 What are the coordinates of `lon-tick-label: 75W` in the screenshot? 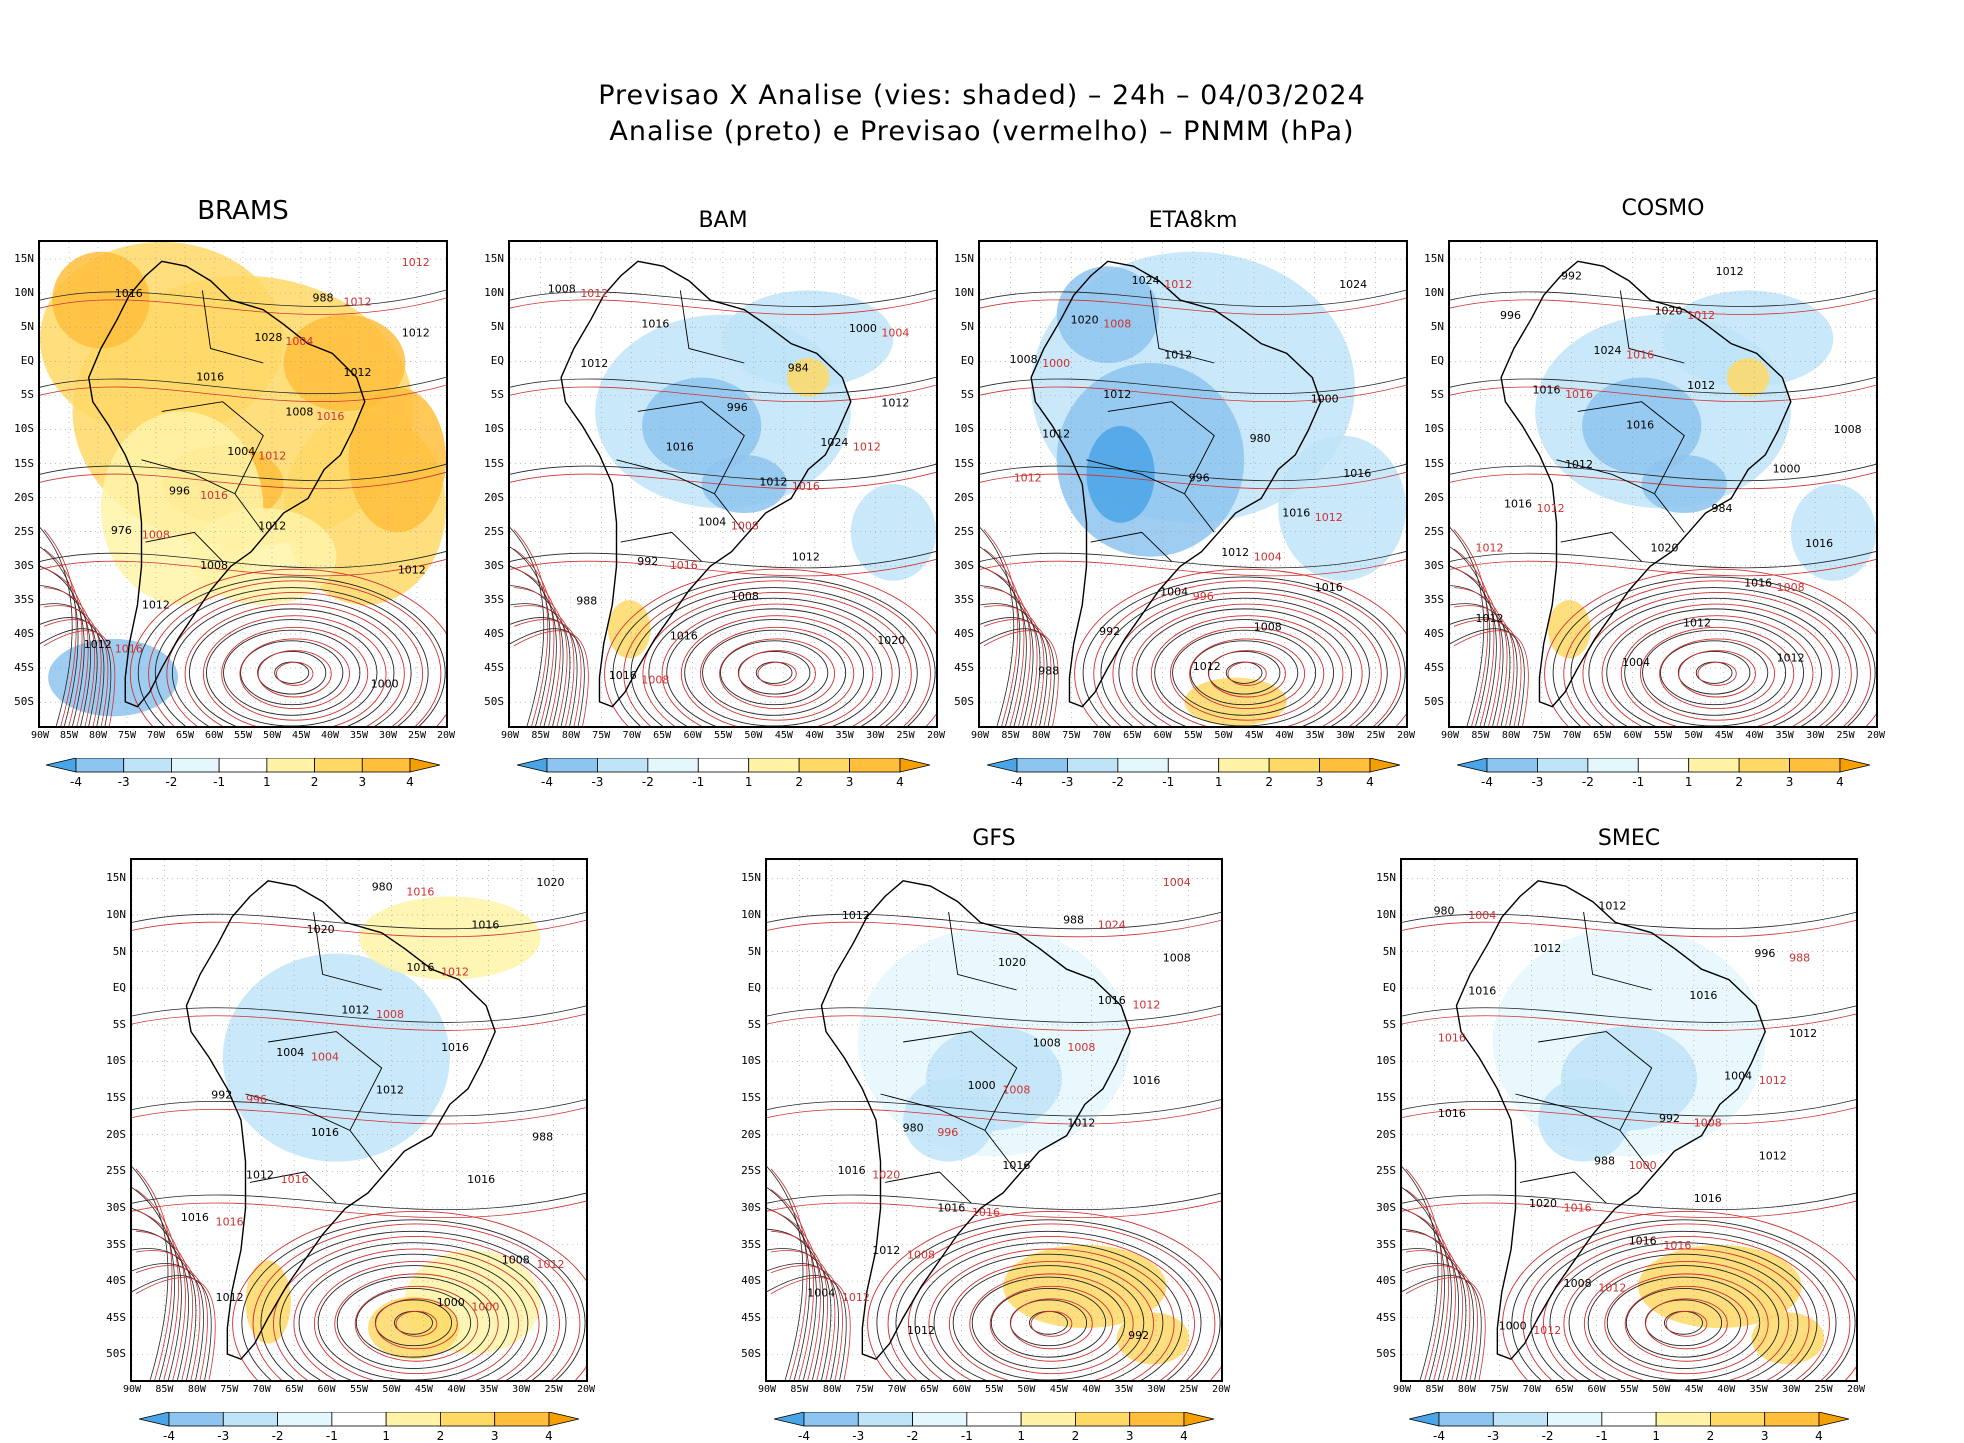 It's located at (601, 735).